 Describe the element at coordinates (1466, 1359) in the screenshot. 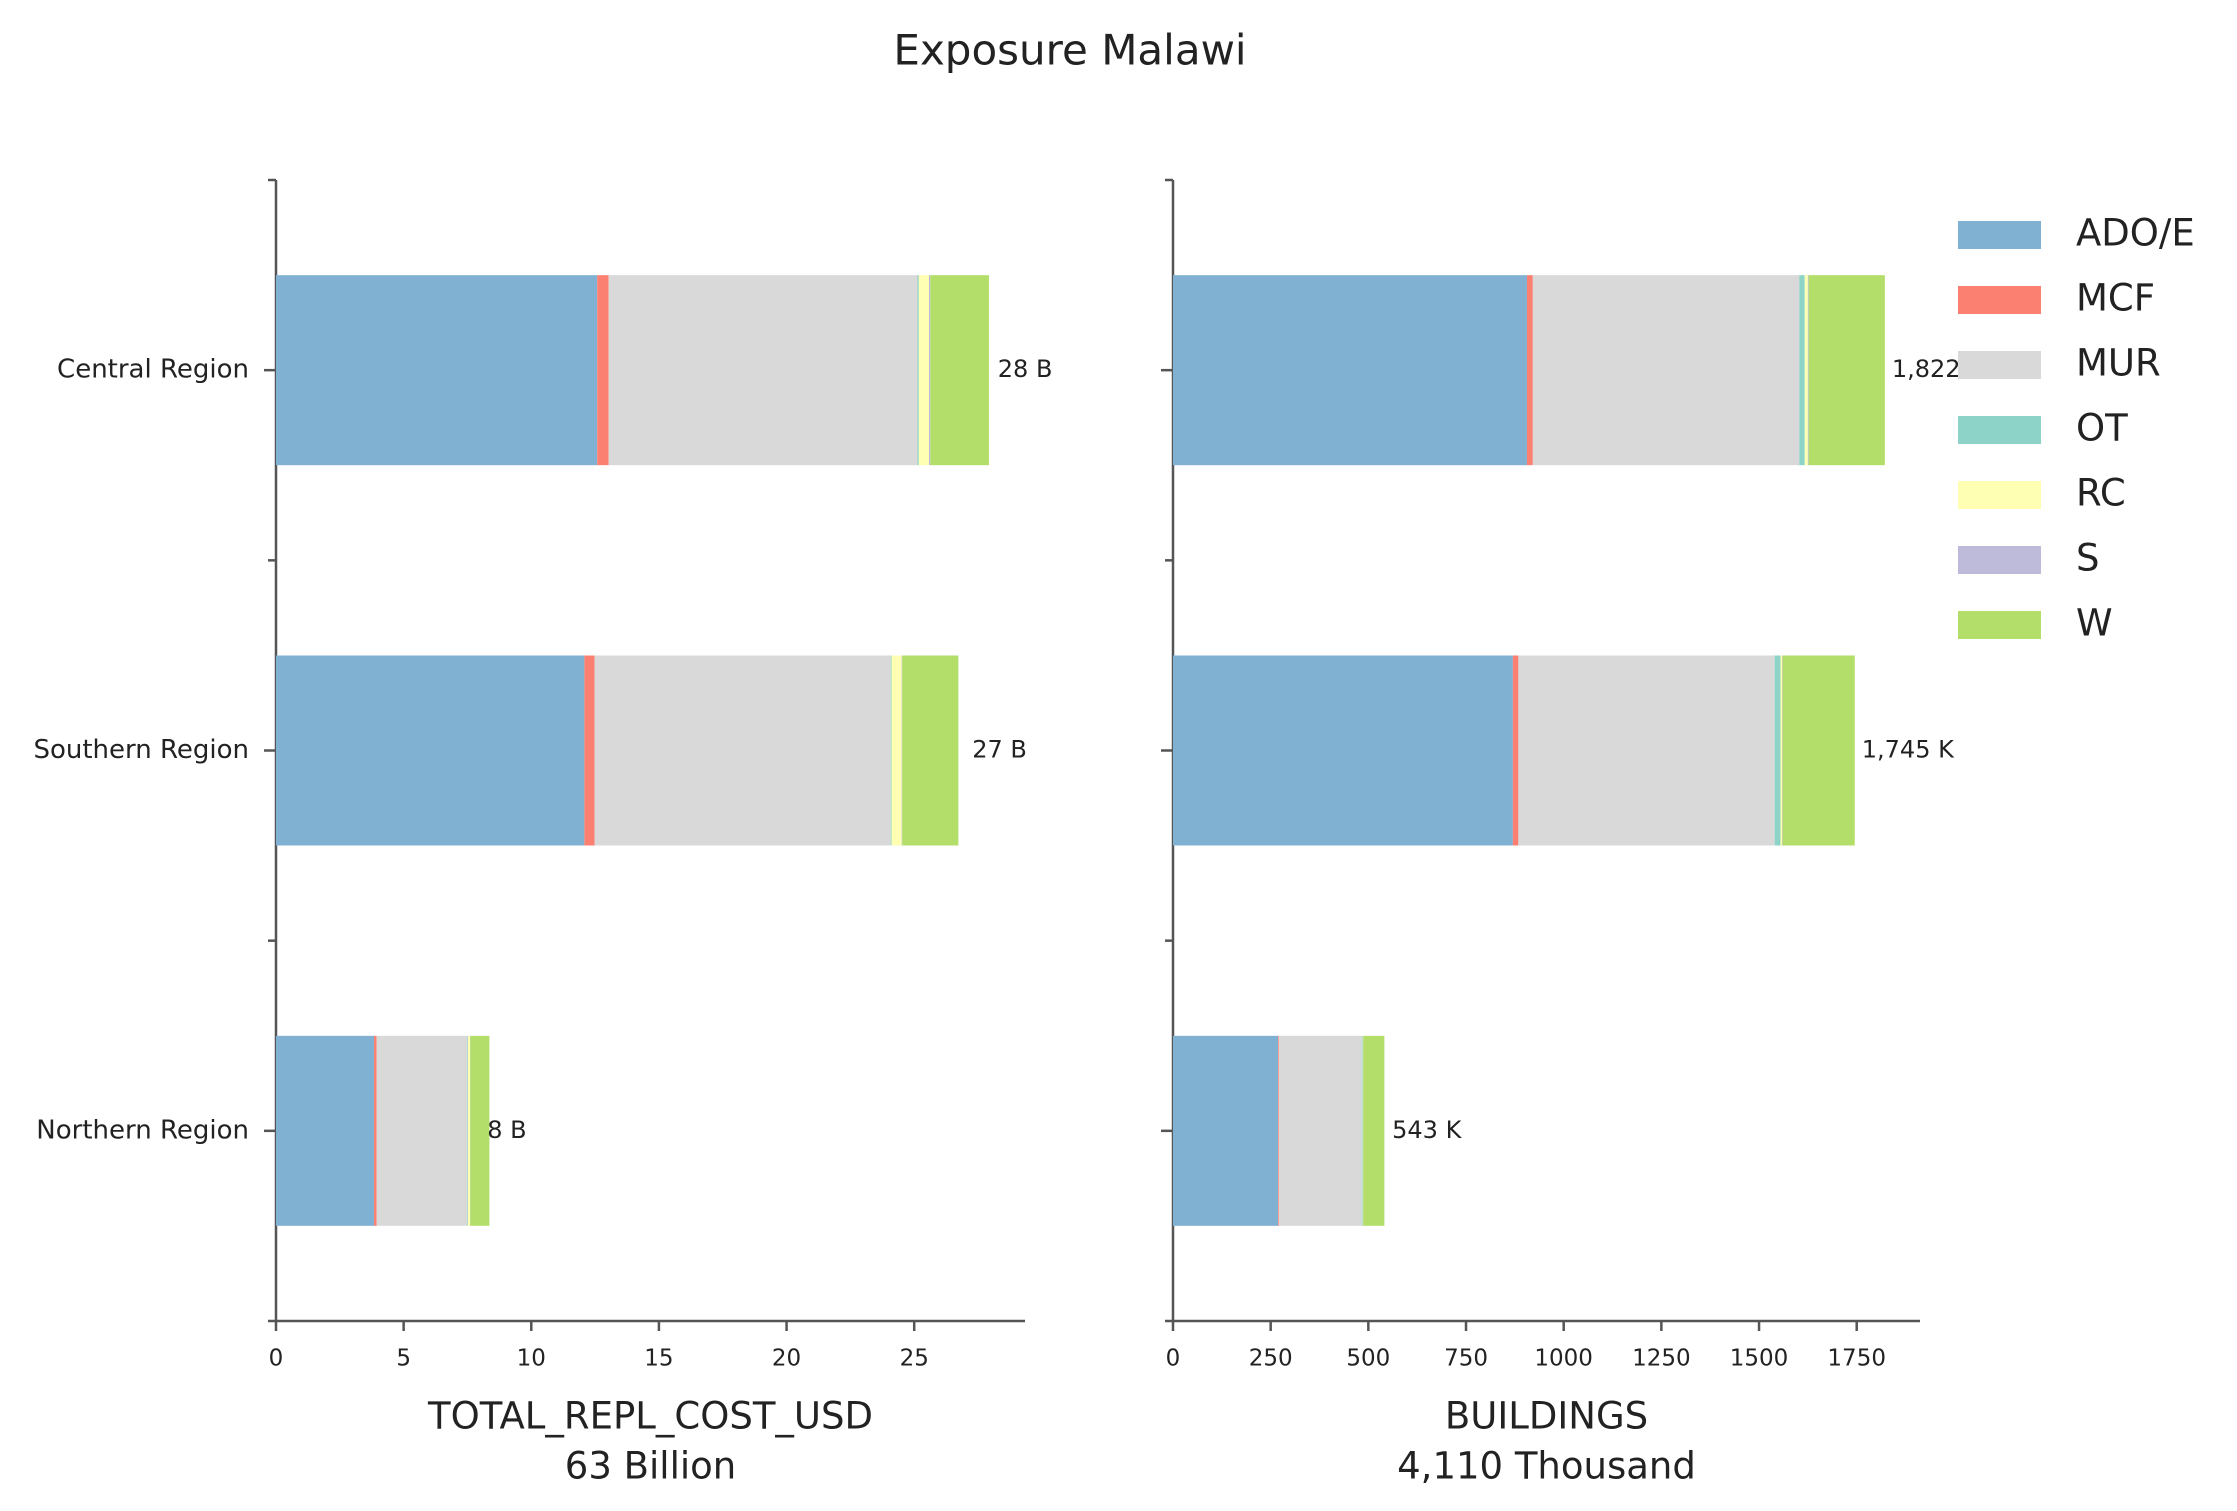

I see `x-tick-label: 750` at that location.